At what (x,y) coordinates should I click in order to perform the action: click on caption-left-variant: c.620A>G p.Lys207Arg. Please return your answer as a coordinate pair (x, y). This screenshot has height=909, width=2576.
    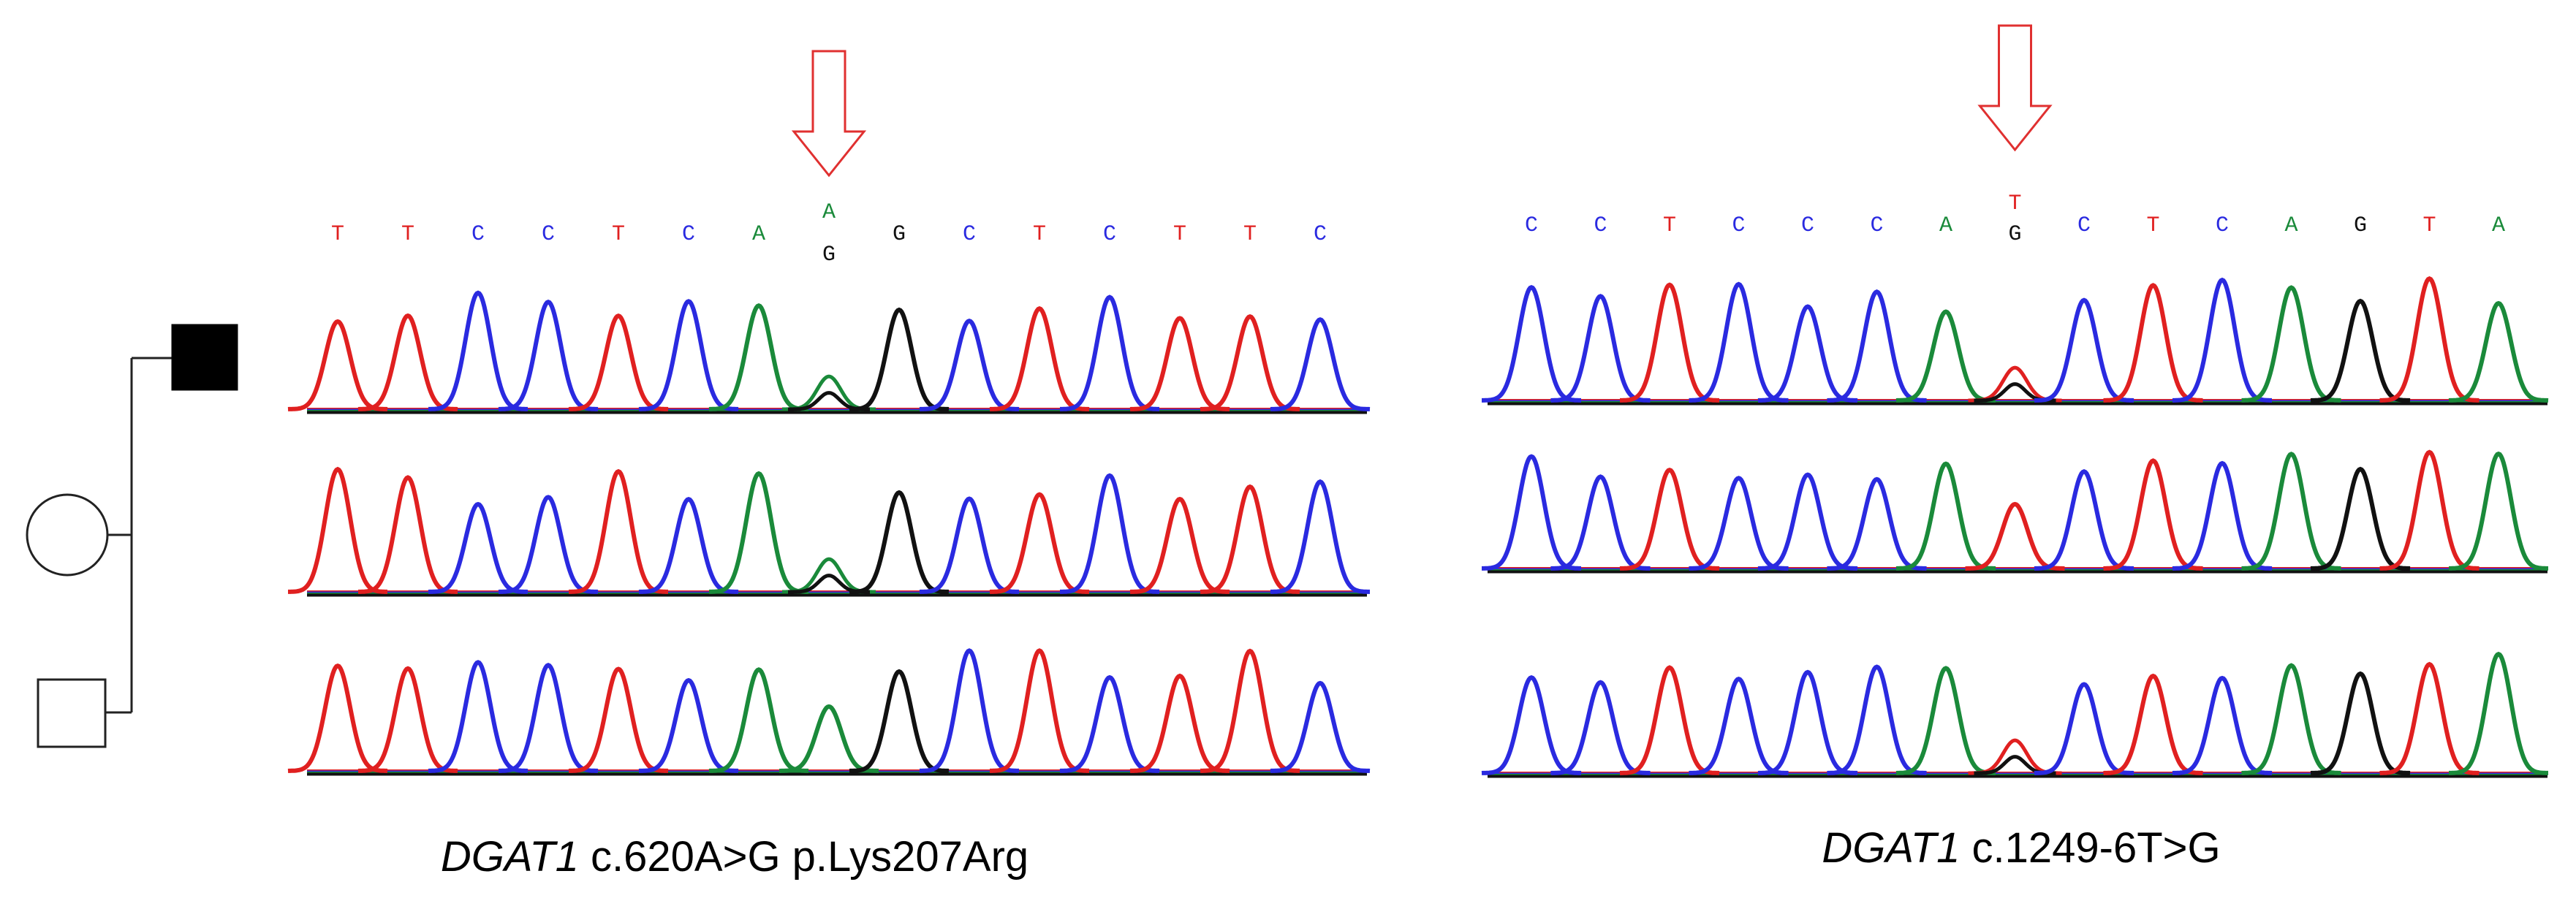
    Looking at the image, I should click on (803, 857).